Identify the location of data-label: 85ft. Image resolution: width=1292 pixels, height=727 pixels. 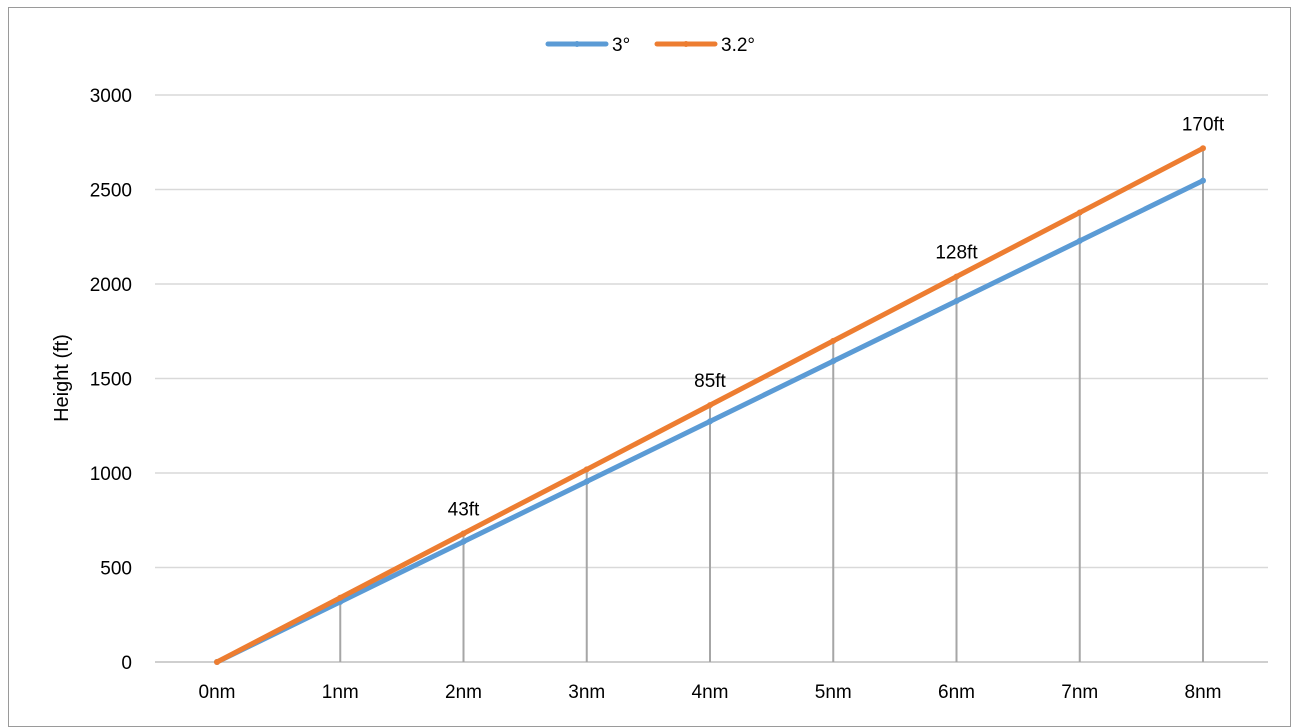
(710, 381).